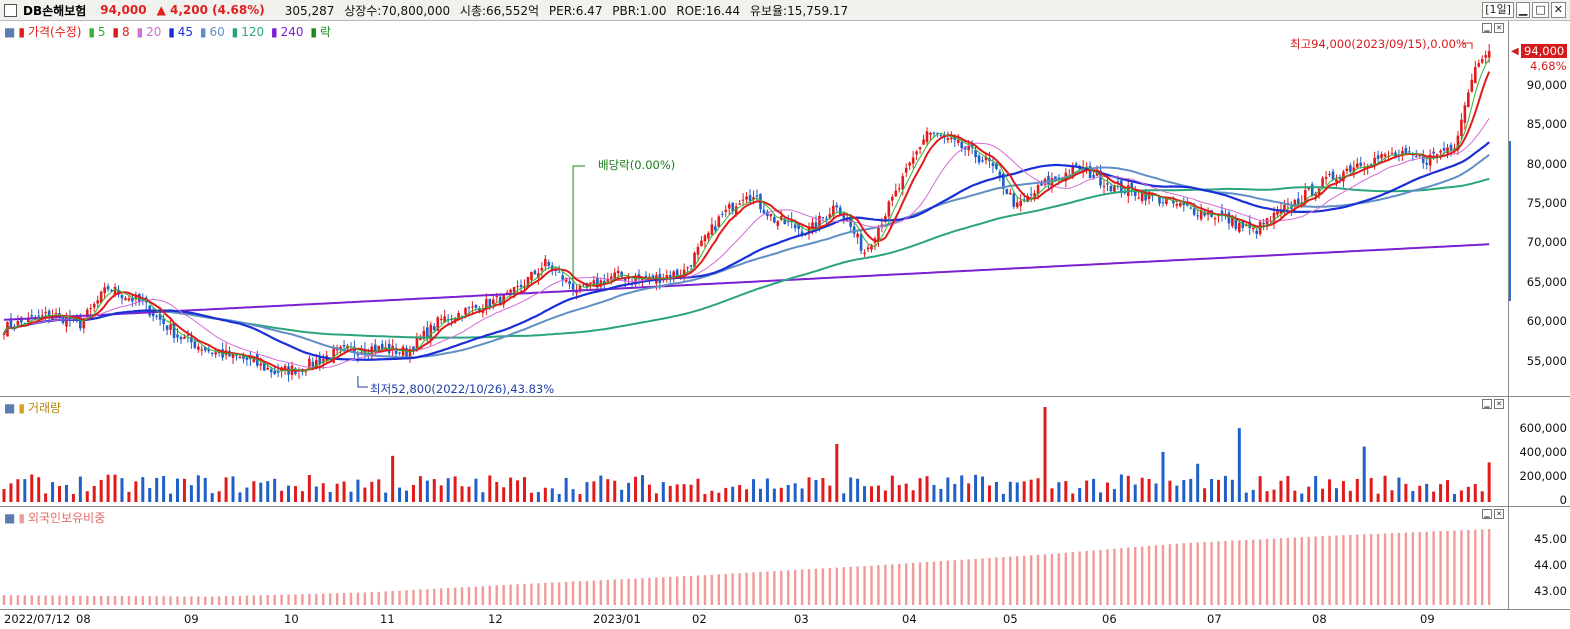 Image resolution: width=1570 pixels, height=629 pixels. What do you see at coordinates (1539, 452) in the screenshot?
I see `volume-y-axis: 600,000 400,000 200,000 0` at bounding box center [1539, 452].